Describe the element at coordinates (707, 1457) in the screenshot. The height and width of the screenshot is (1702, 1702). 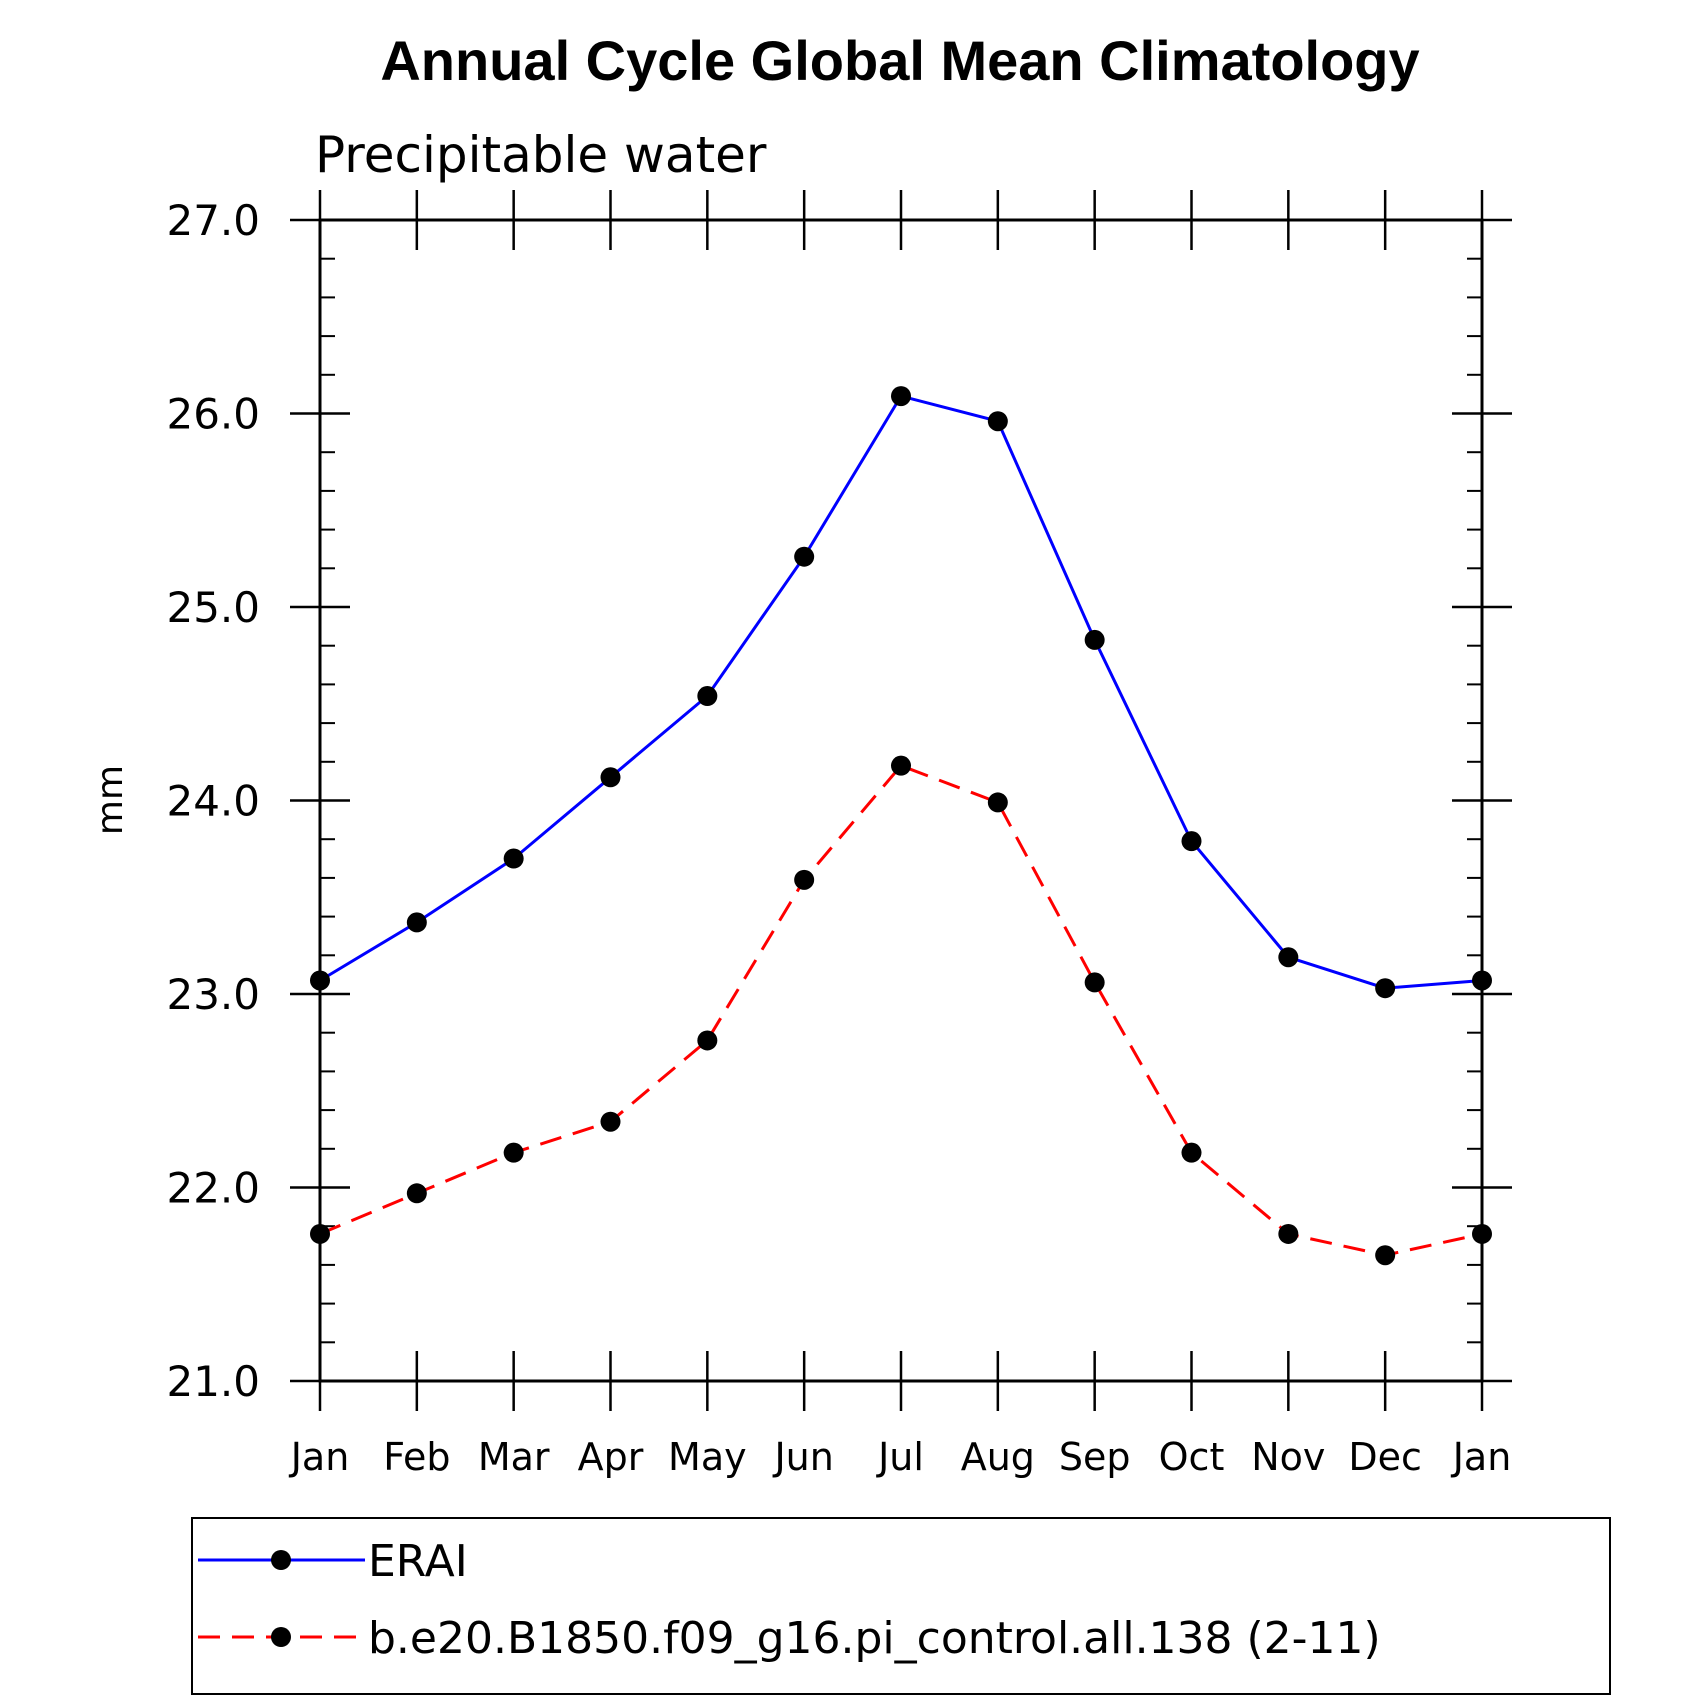
I see `x-tick-label: May` at that location.